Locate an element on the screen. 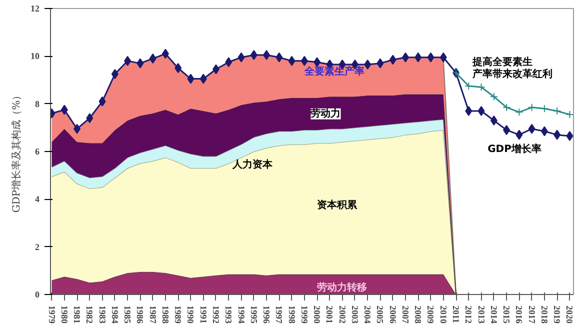 This screenshot has height=336, width=583. x-tick-label: 1995 is located at coordinates (253, 315).